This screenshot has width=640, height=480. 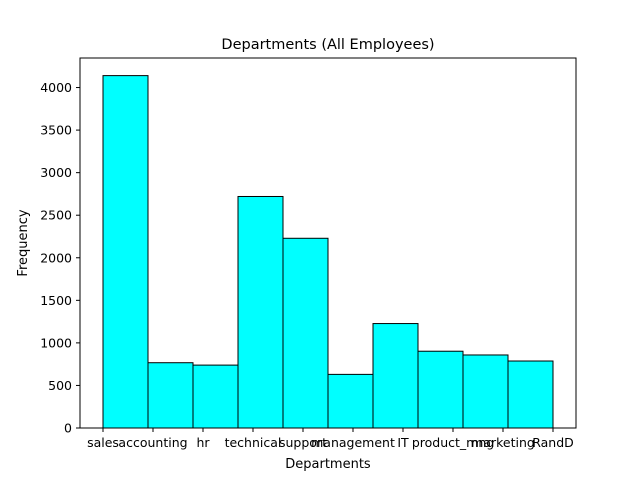 I want to click on x-tick-label: sales, so click(x=103, y=442).